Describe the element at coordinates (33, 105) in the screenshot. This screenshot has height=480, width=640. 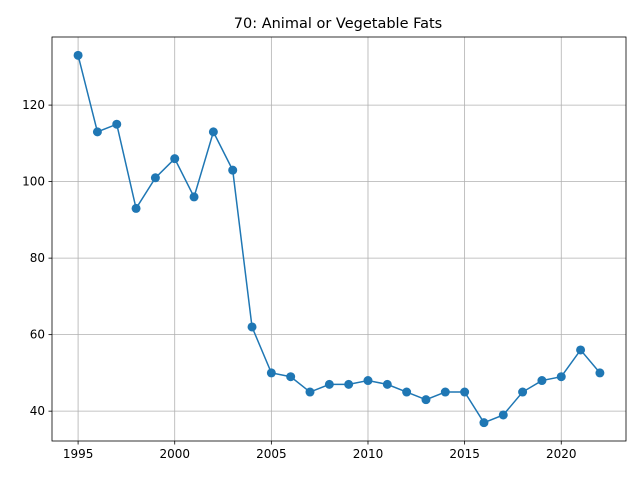
I see `y-tick-label: 120` at that location.